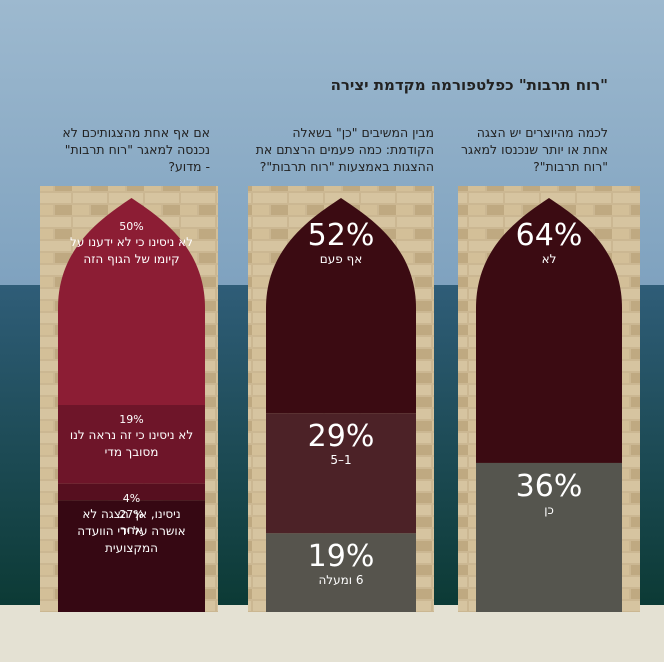 The image size is (664, 662). What do you see at coordinates (341, 580) in the screenshot?
I see `category-label: 6 ומעלה` at bounding box center [341, 580].